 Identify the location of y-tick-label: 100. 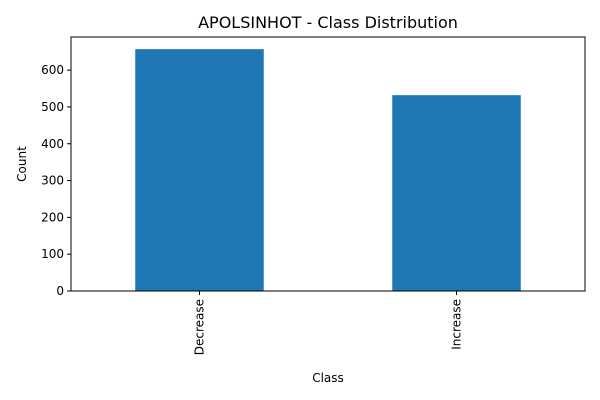
(52, 254).